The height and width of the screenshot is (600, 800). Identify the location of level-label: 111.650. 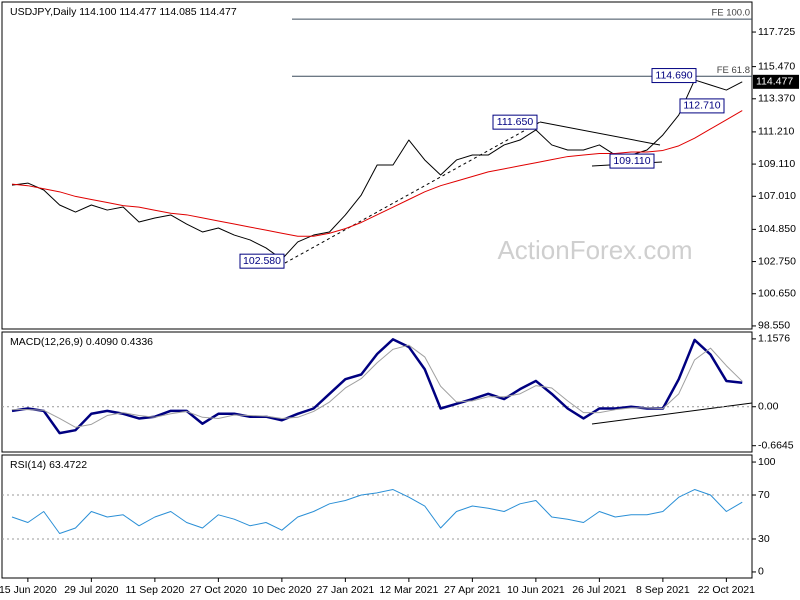
(515, 122).